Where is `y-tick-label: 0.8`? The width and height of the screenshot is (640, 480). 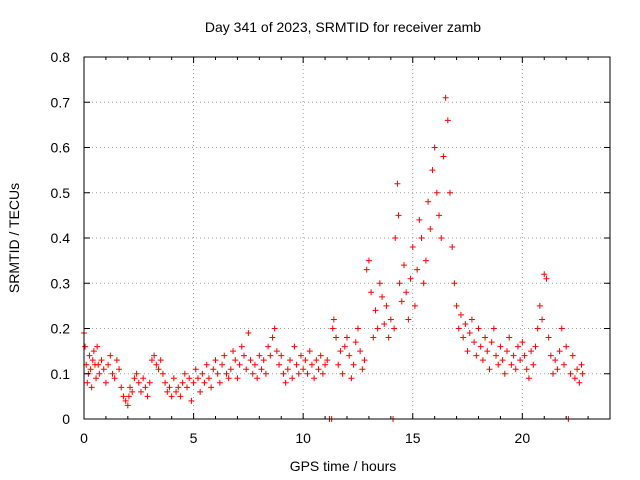
y-tick-label: 0.8 is located at coordinates (61, 57).